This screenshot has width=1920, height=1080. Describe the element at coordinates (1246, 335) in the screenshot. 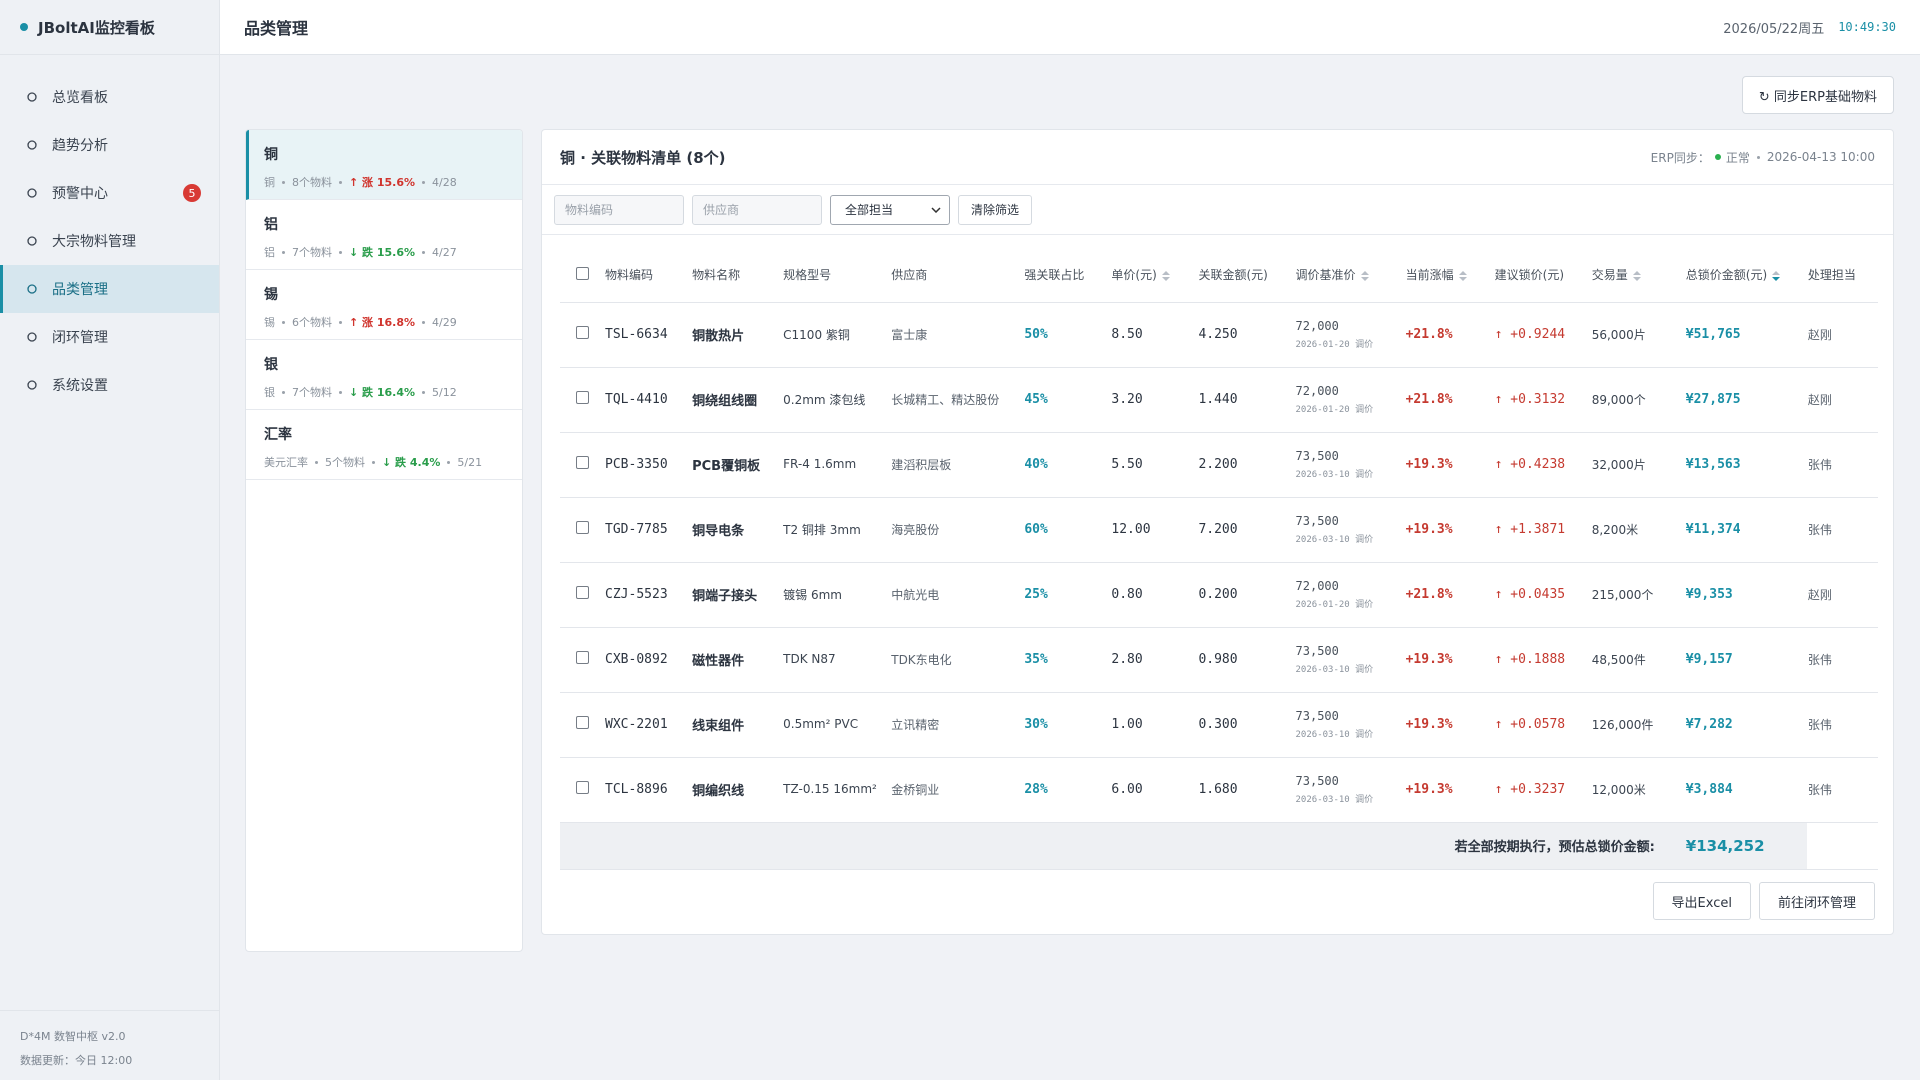

I see `cell: 4.250` at that location.